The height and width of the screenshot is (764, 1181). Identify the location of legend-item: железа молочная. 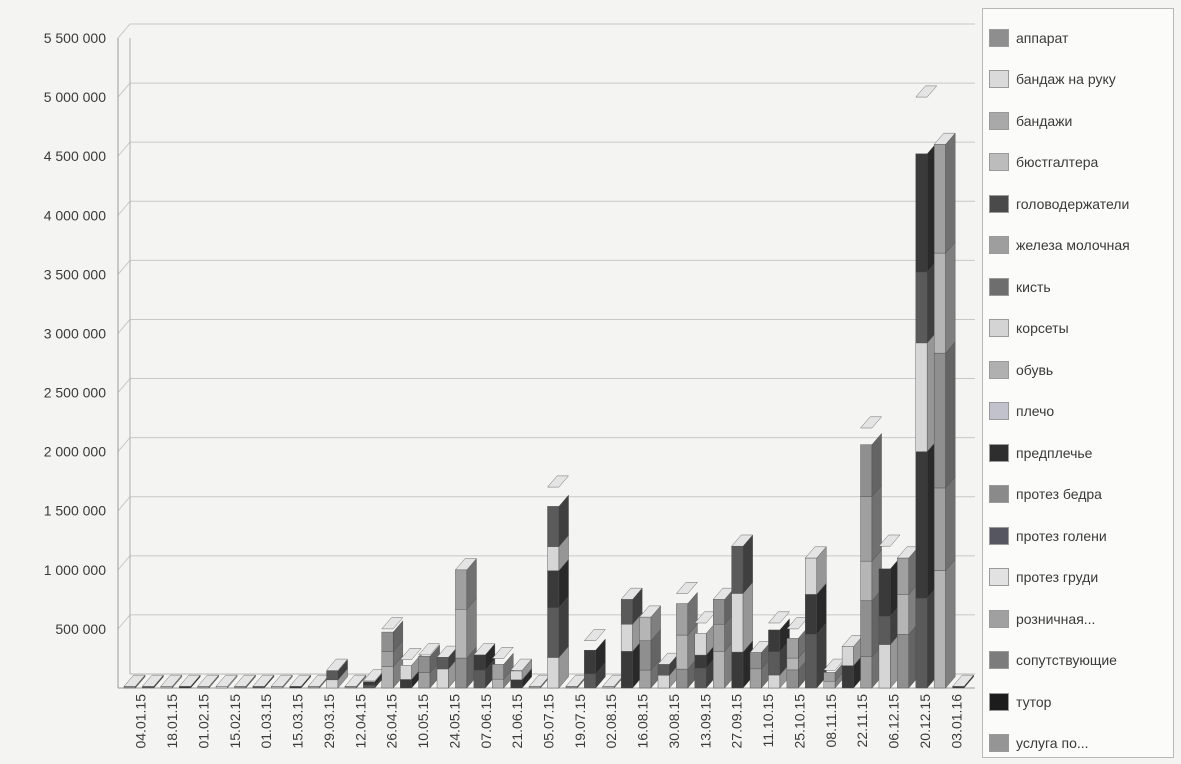
(1081, 246).